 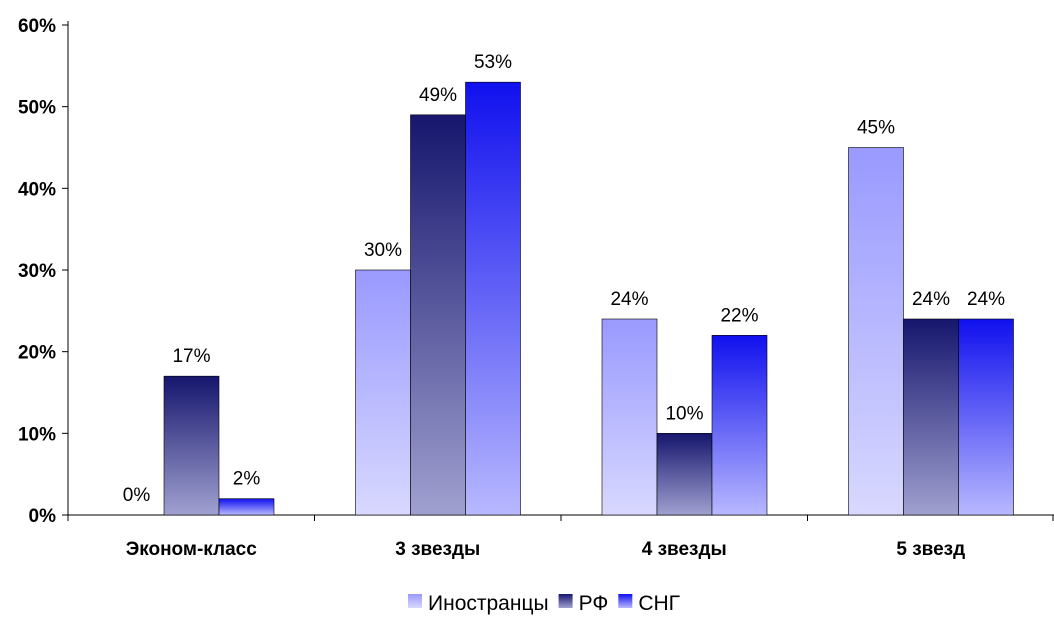 I want to click on y-tick-label: 20%, so click(x=37, y=353).